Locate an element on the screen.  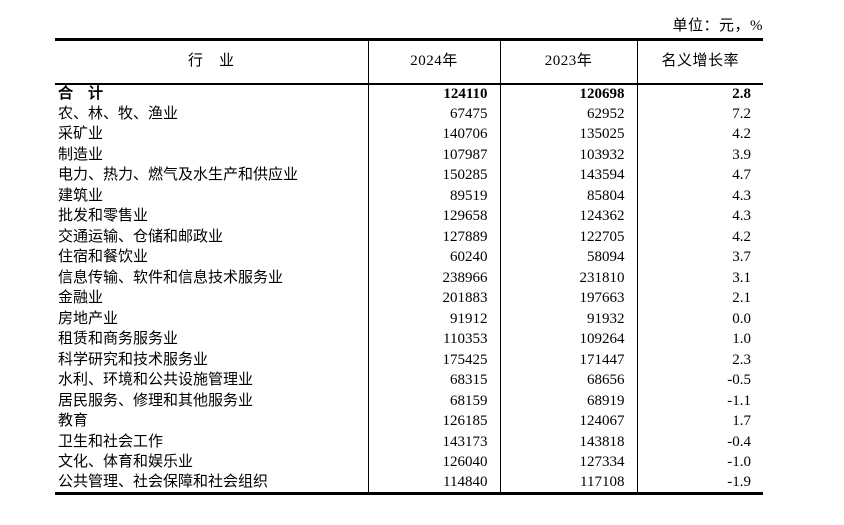
growth-rate-cell: 2.8 is located at coordinates (699, 93).